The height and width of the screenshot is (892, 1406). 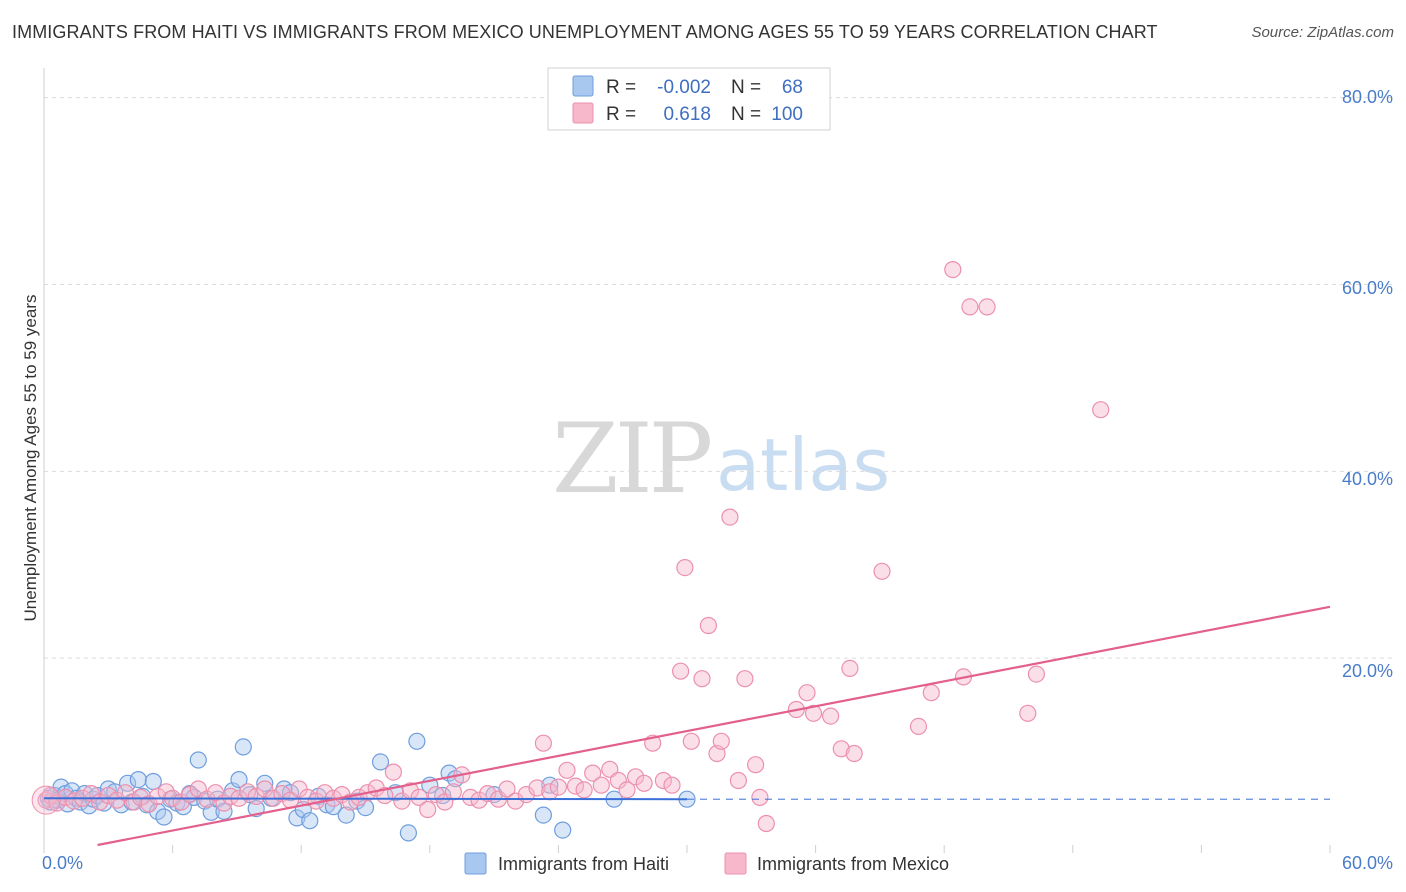 I want to click on legend-r-value-haiti: -0.002, so click(x=684, y=87).